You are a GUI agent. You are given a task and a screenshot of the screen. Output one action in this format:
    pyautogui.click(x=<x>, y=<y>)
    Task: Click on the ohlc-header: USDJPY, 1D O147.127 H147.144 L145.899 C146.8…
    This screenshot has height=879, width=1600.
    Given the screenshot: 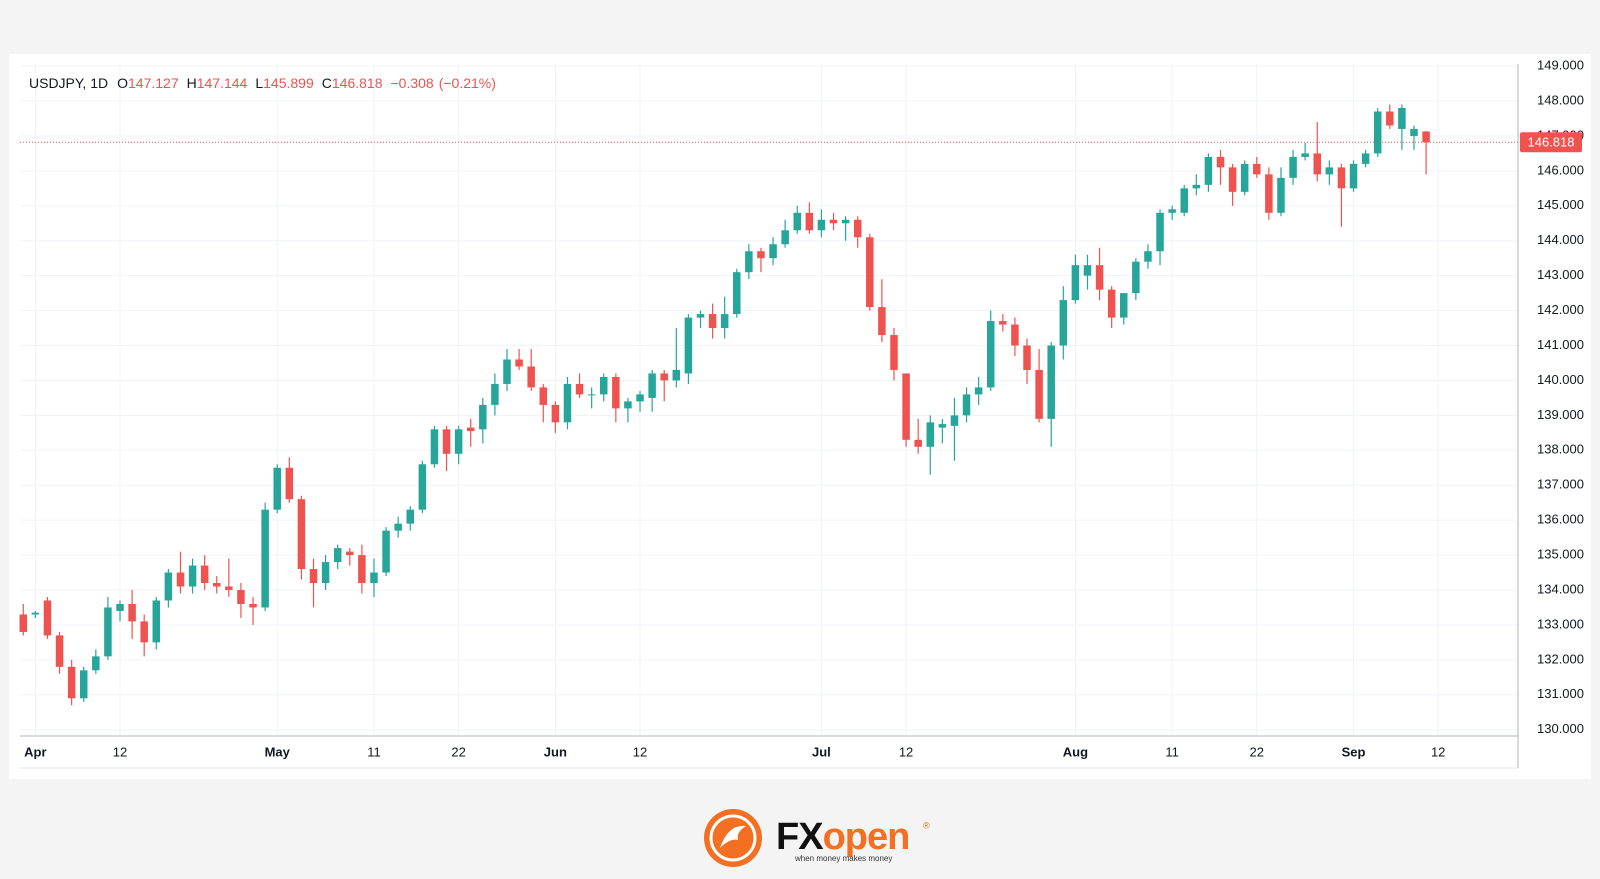 What is the action you would take?
    pyautogui.click(x=262, y=83)
    